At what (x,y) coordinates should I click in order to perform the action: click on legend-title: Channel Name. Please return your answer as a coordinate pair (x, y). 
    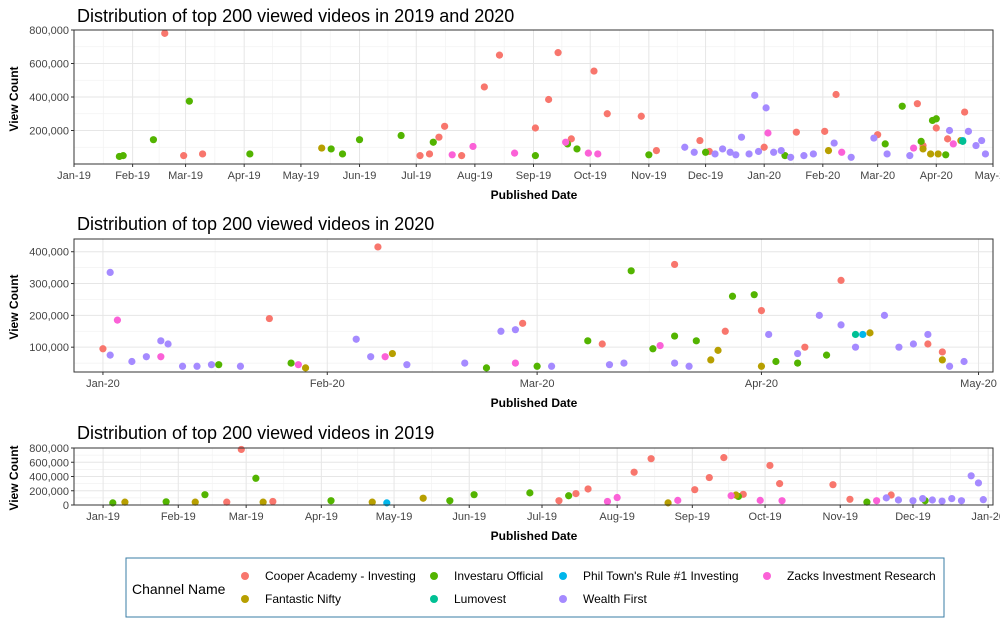
    Looking at the image, I should click on (179, 589).